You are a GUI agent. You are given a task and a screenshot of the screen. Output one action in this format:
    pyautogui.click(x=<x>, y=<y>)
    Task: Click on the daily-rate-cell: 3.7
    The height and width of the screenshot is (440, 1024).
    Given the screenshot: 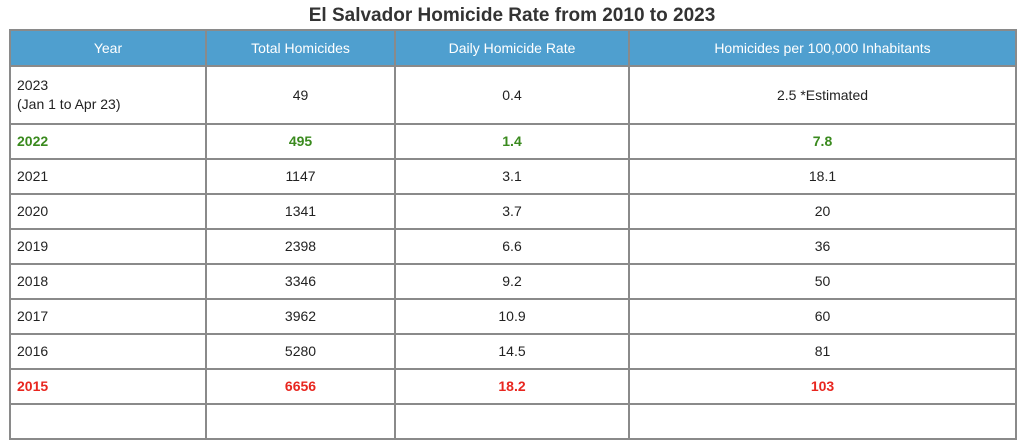 What is the action you would take?
    pyautogui.click(x=512, y=211)
    